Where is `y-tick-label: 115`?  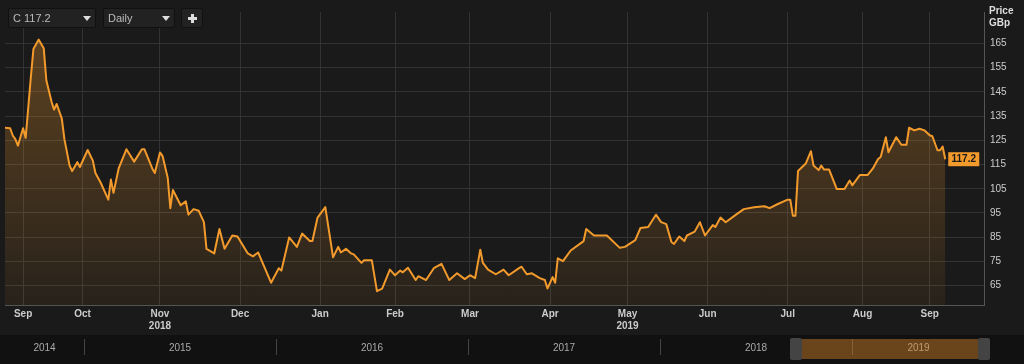
y-tick-label: 115 is located at coordinates (998, 164).